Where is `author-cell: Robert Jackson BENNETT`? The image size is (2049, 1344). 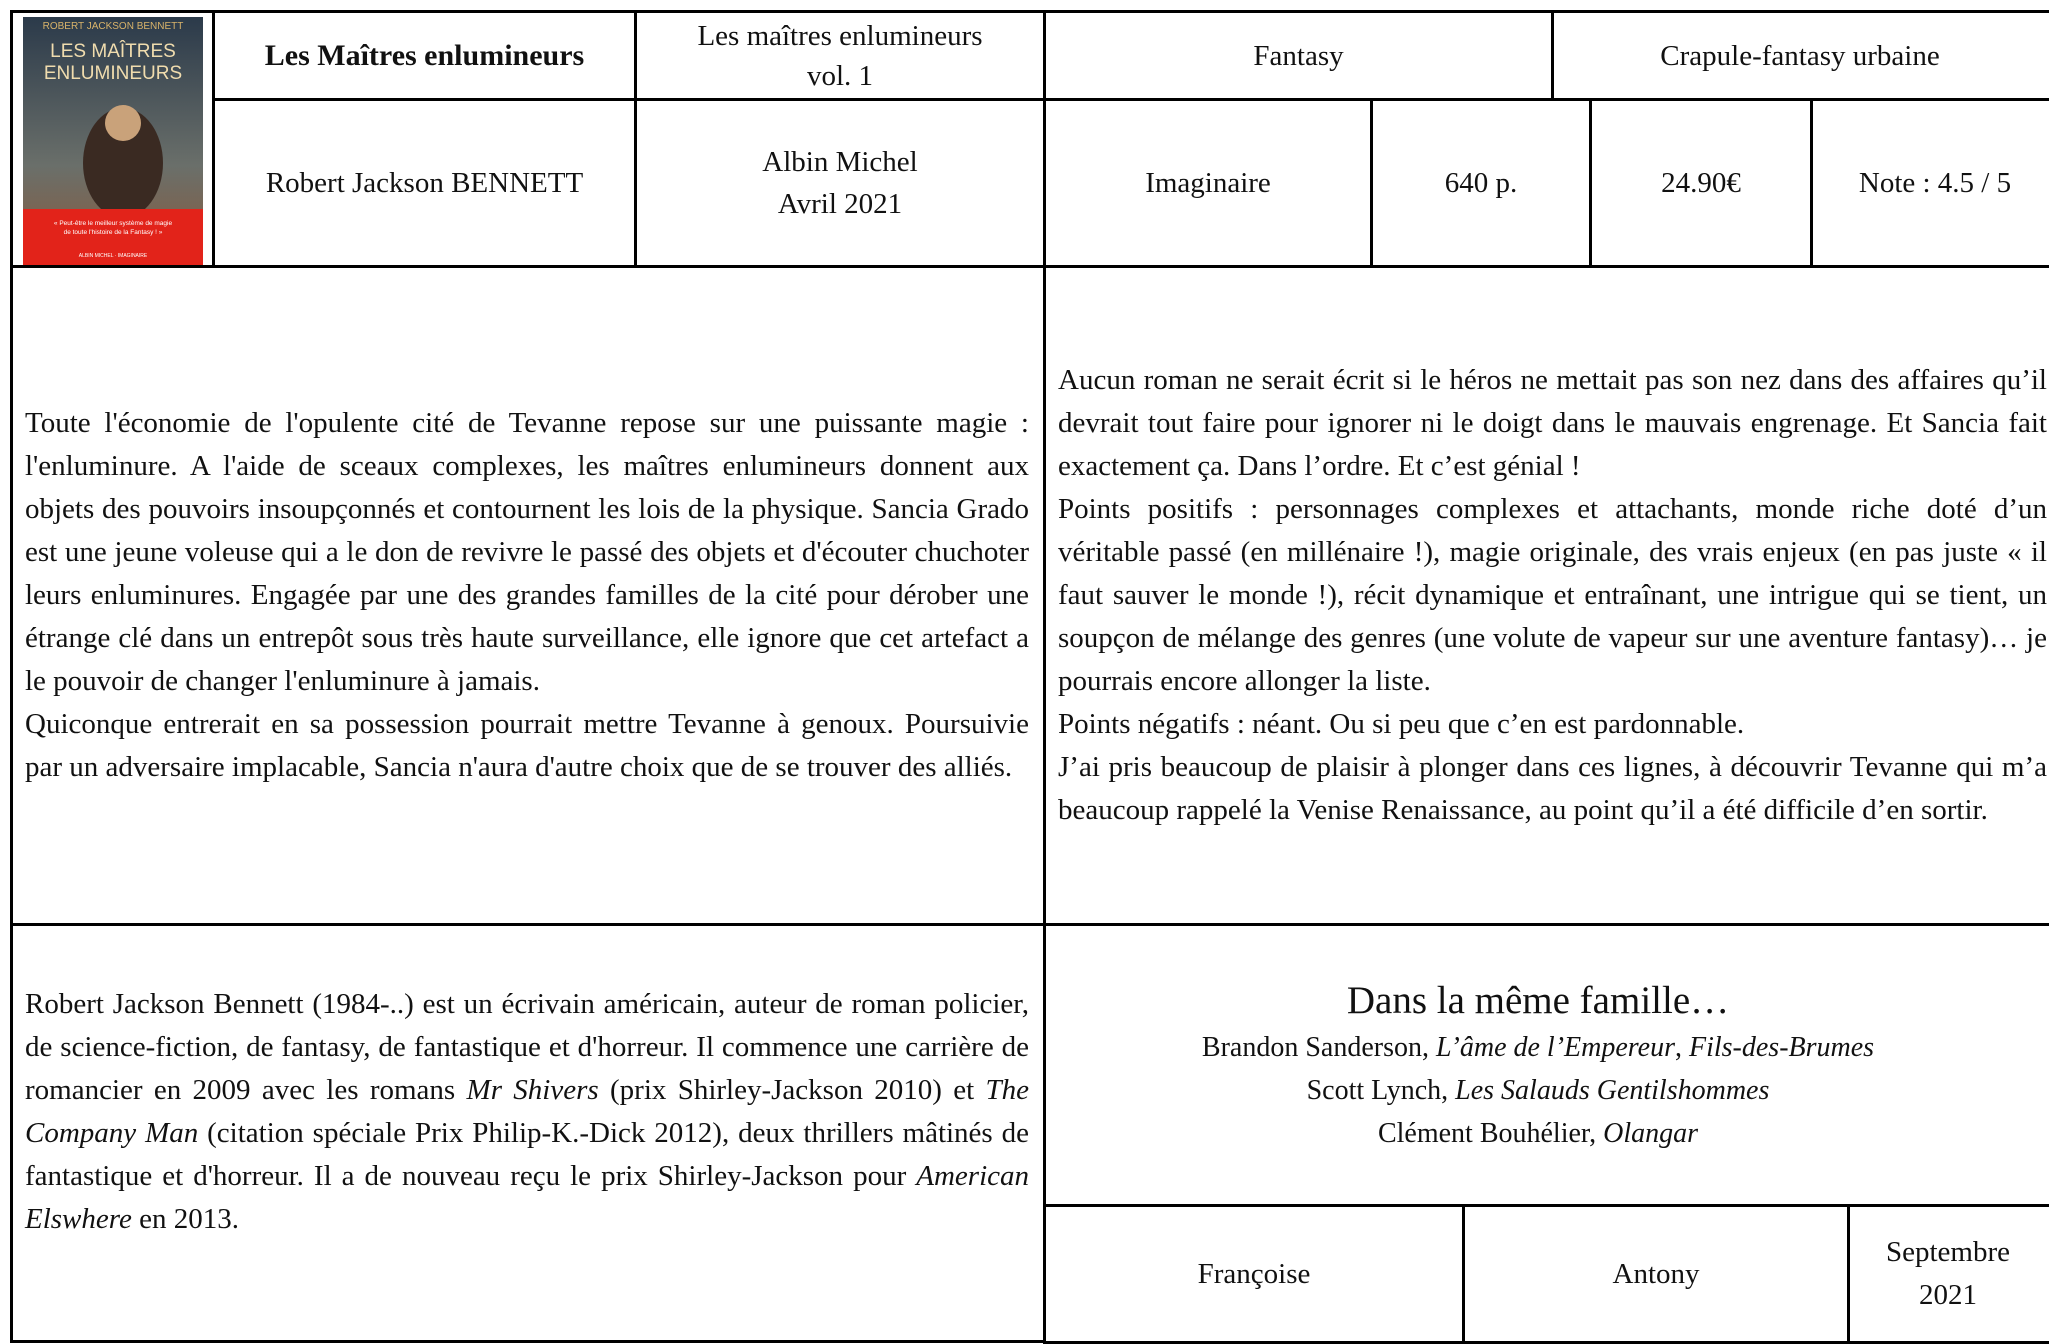 author-cell: Robert Jackson BENNETT is located at coordinates (424, 183).